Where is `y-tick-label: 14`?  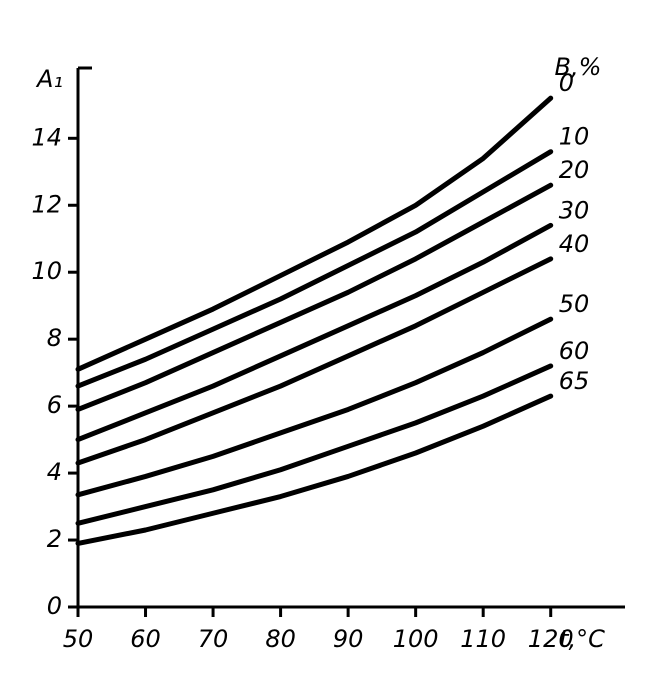
y-tick-label: 14 is located at coordinates (46, 137).